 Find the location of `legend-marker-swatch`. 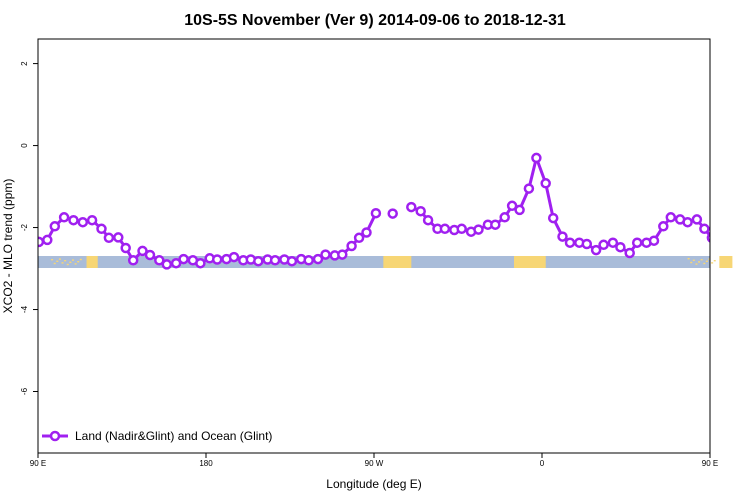

legend-marker-swatch is located at coordinates (55, 436).